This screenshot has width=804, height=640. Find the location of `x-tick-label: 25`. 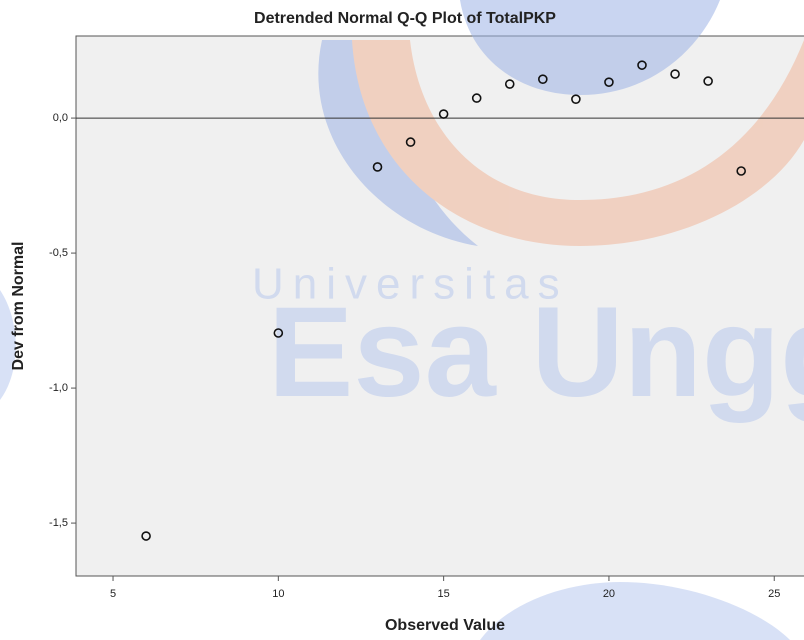

x-tick-label: 25 is located at coordinates (774, 594).